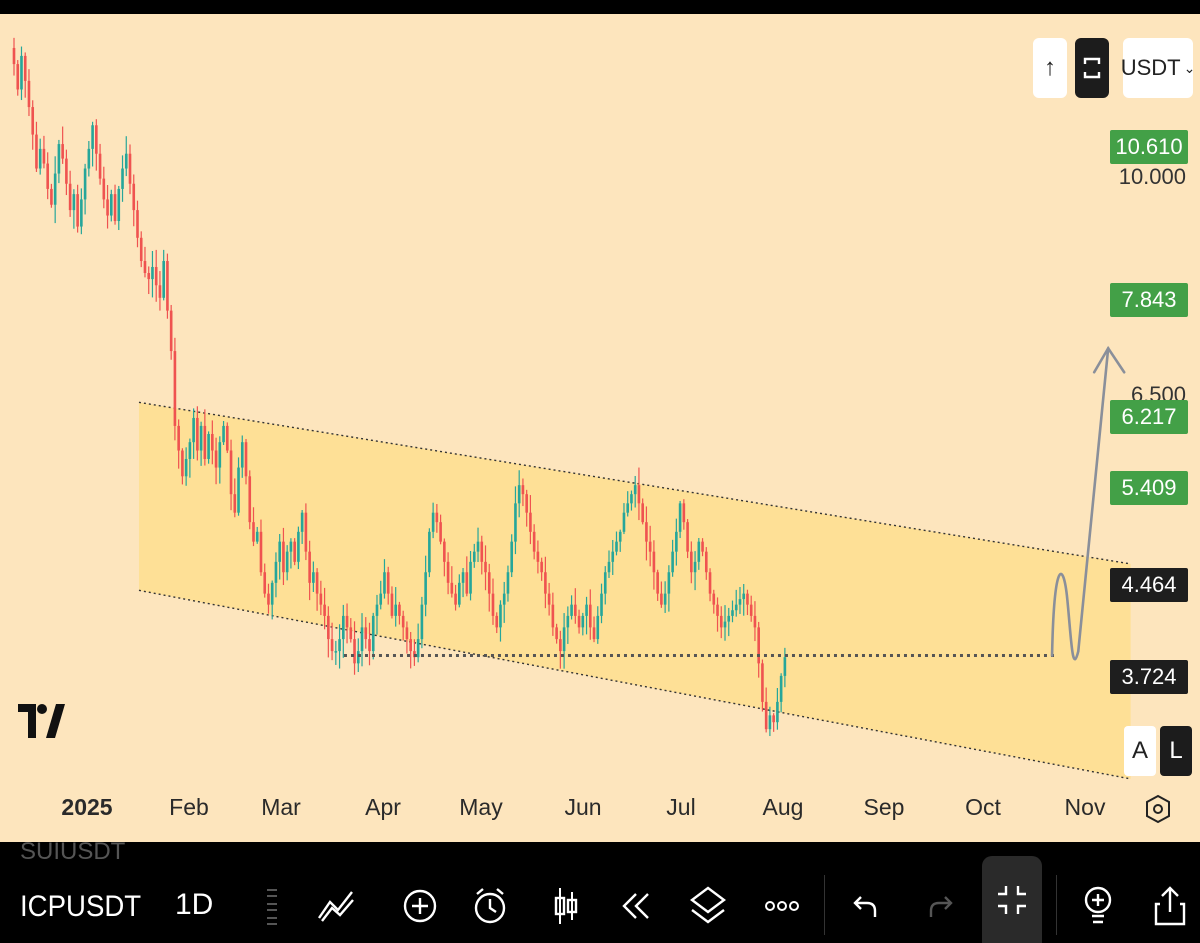  What do you see at coordinates (636, 906) in the screenshot?
I see `replay-icon` at bounding box center [636, 906].